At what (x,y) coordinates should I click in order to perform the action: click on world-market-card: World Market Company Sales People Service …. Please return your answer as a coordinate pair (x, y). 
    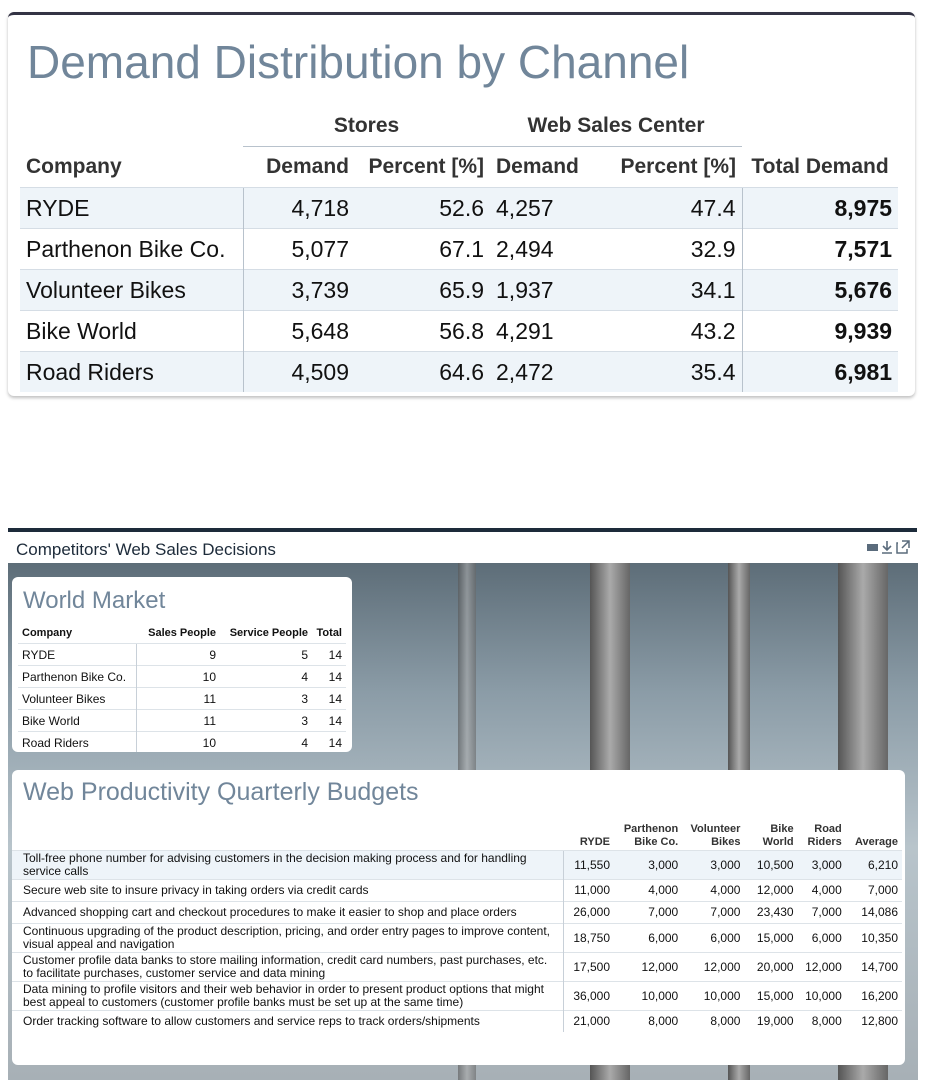
    Looking at the image, I should click on (182, 664).